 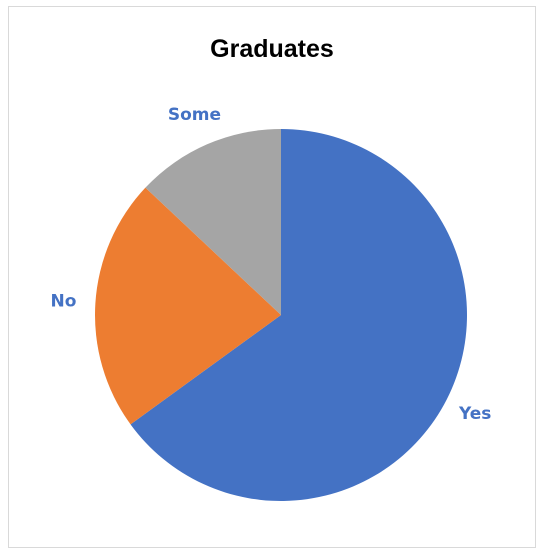 I want to click on slice-label-no: No, so click(x=63, y=301).